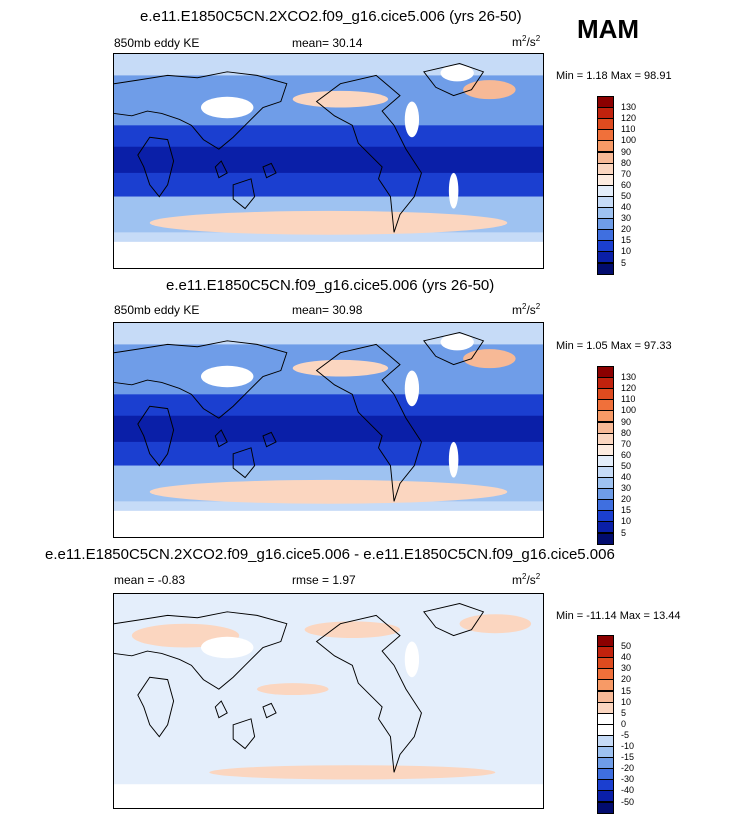  I want to click on panel3-minmax: Min = -11.14 Max = 13.44, so click(618, 616).